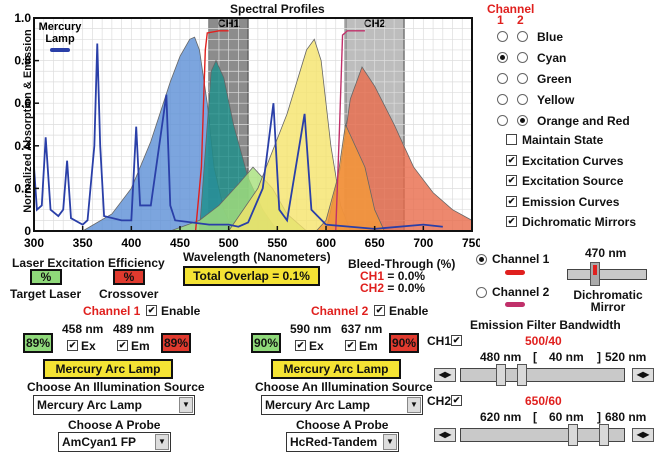 This screenshot has width=660, height=453. What do you see at coordinates (342, 405) in the screenshot?
I see `channel2-source-select: Mercury Arc Lamp ▼` at bounding box center [342, 405].